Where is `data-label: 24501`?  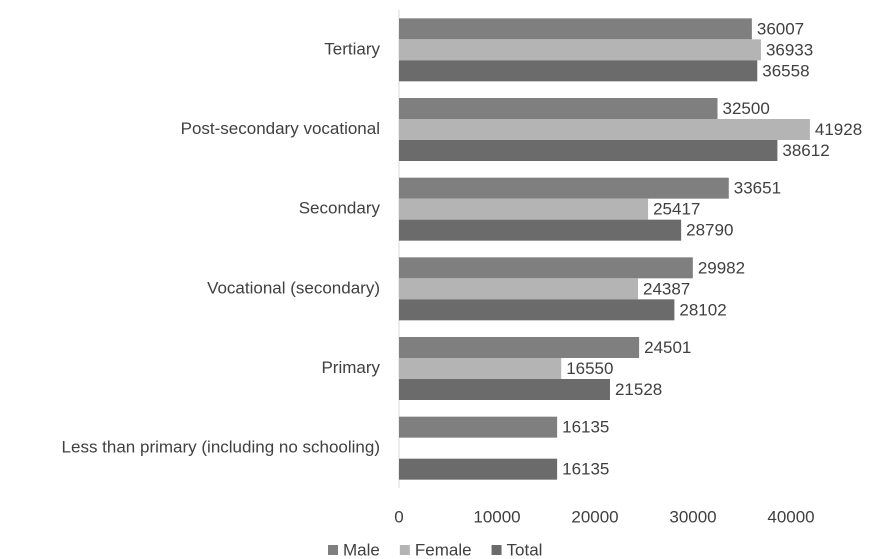
data-label: 24501 is located at coordinates (667, 347).